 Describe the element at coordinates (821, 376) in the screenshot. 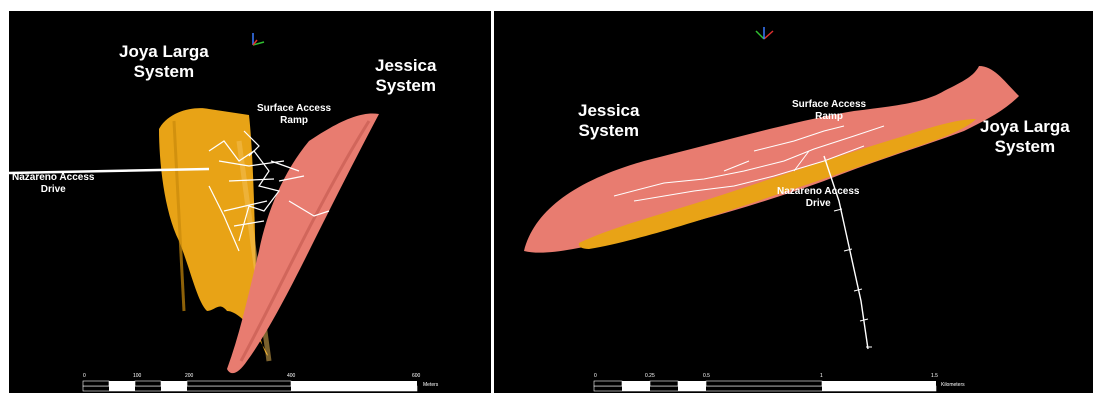

I see `scale-tick: 1` at that location.